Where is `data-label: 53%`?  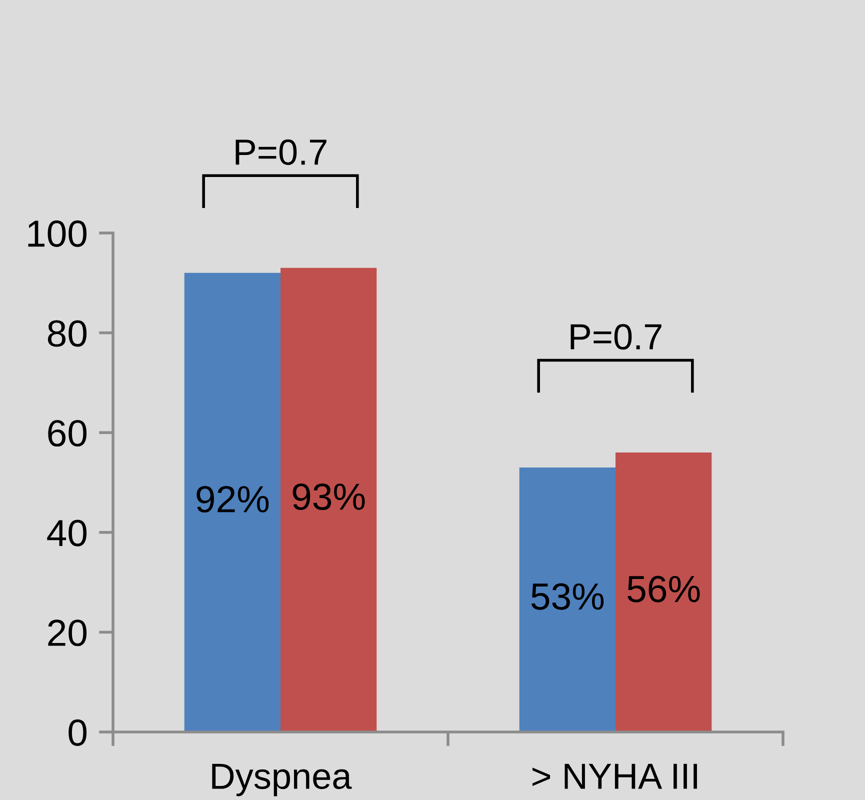 data-label: 53% is located at coordinates (567, 596).